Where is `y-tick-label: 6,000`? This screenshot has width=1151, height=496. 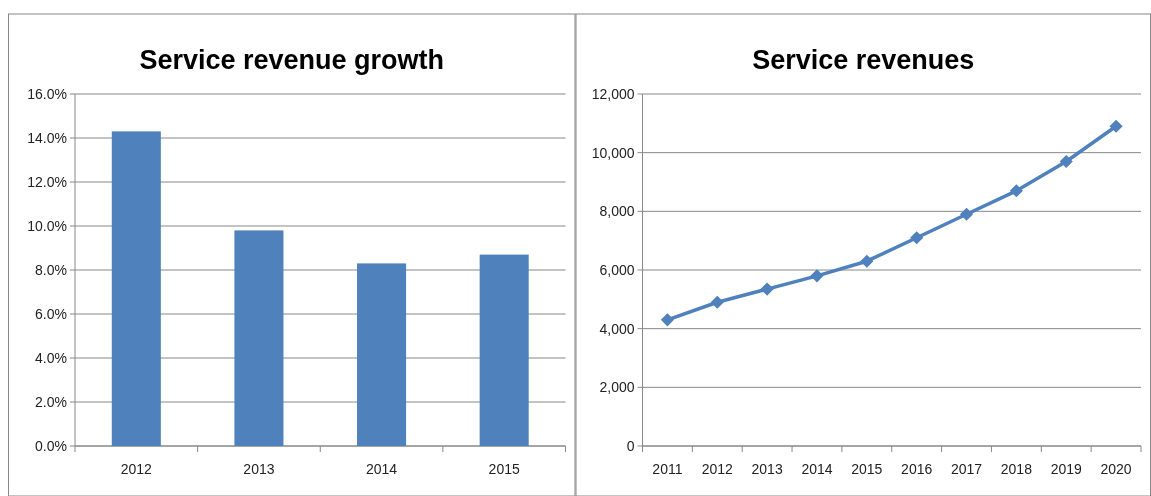
y-tick-label: 6,000 is located at coordinates (617, 269).